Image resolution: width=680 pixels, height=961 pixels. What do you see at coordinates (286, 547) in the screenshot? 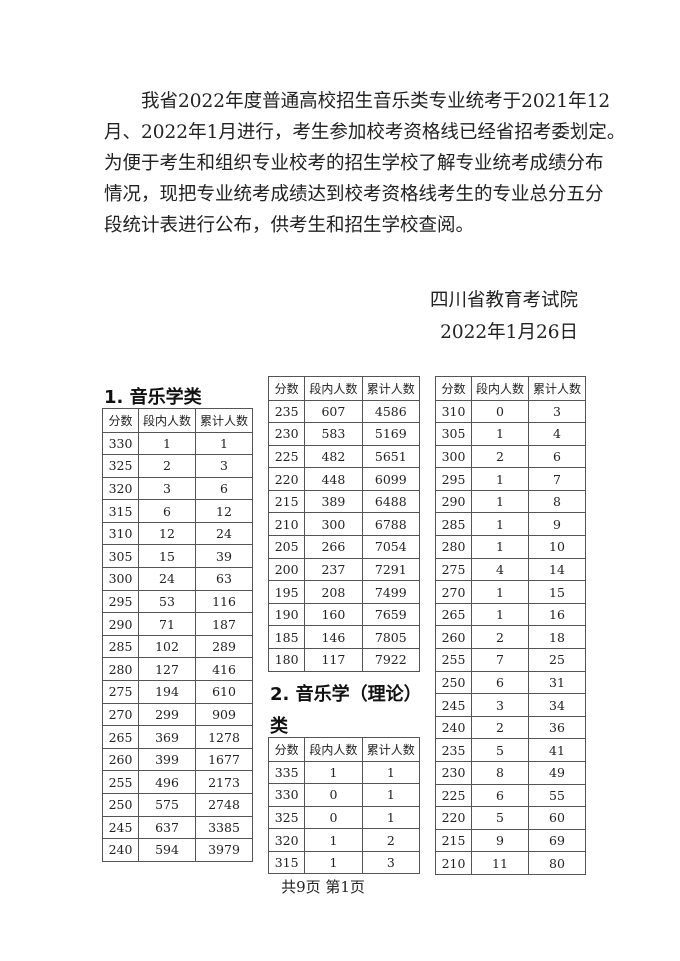
I see `table-cell: 205` at bounding box center [286, 547].